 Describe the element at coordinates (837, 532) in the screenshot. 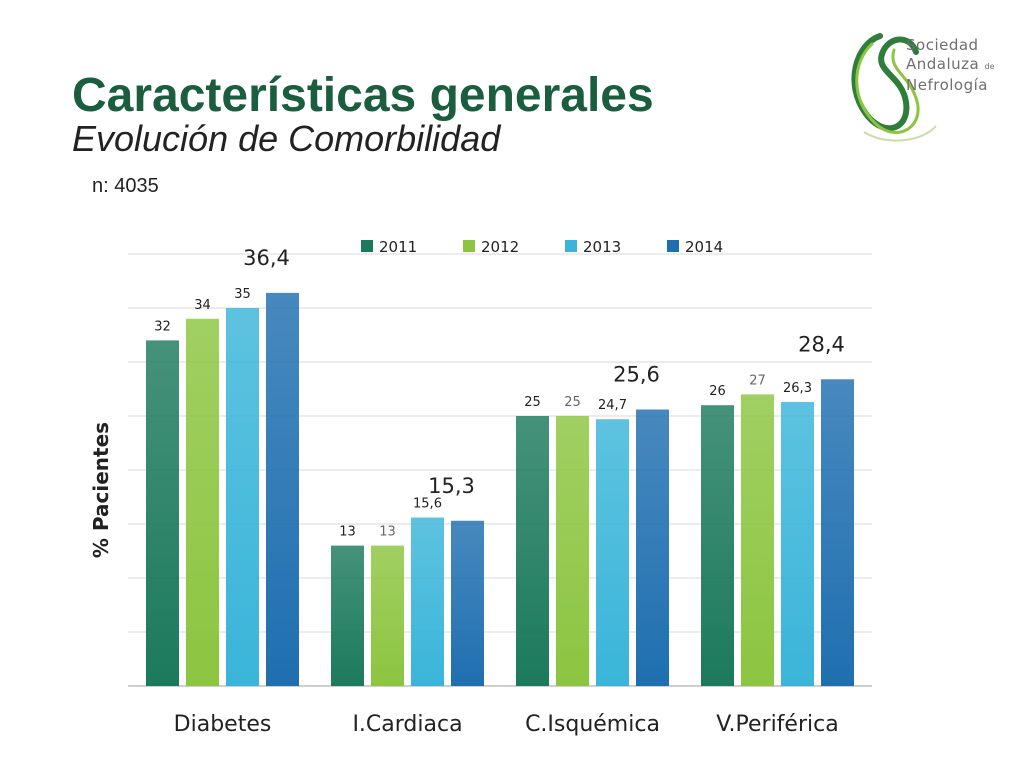

I see `bar-V.Periférica-2014` at that location.